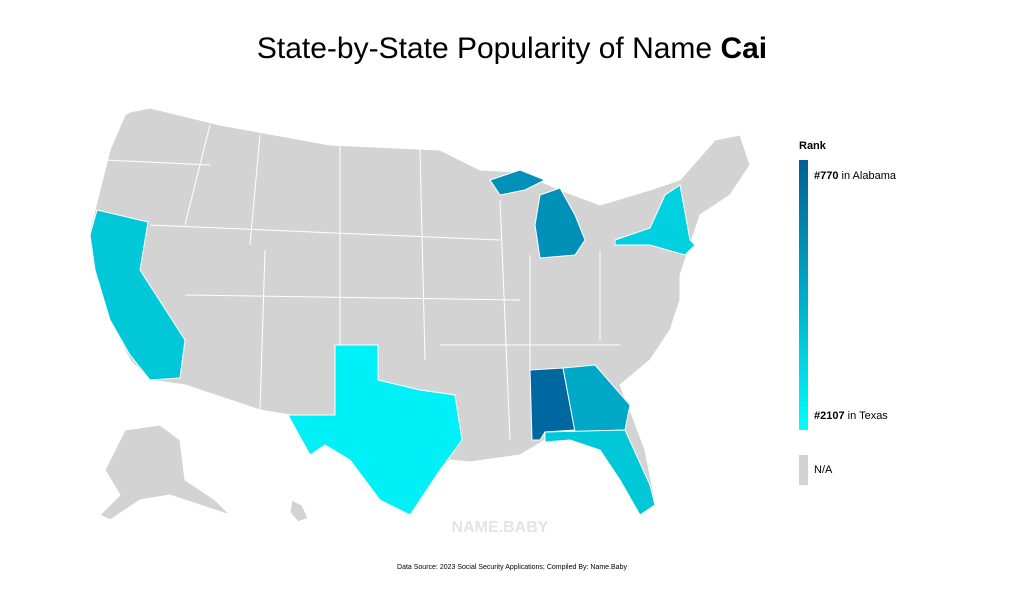 This screenshot has width=1024, height=600. What do you see at coordinates (868, 416) in the screenshot?
I see `legend-bottom-label: in Texas` at bounding box center [868, 416].